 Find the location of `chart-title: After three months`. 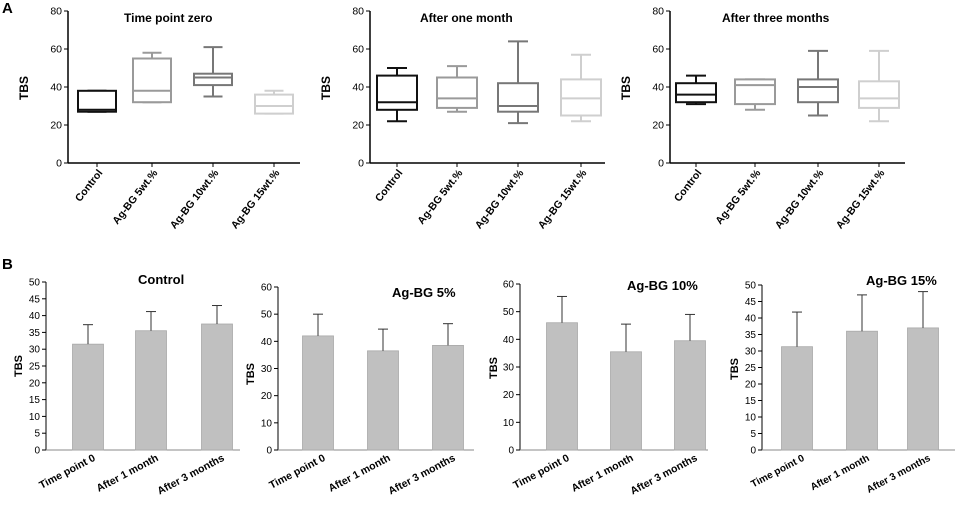

chart-title: After three months is located at coordinates (776, 18).